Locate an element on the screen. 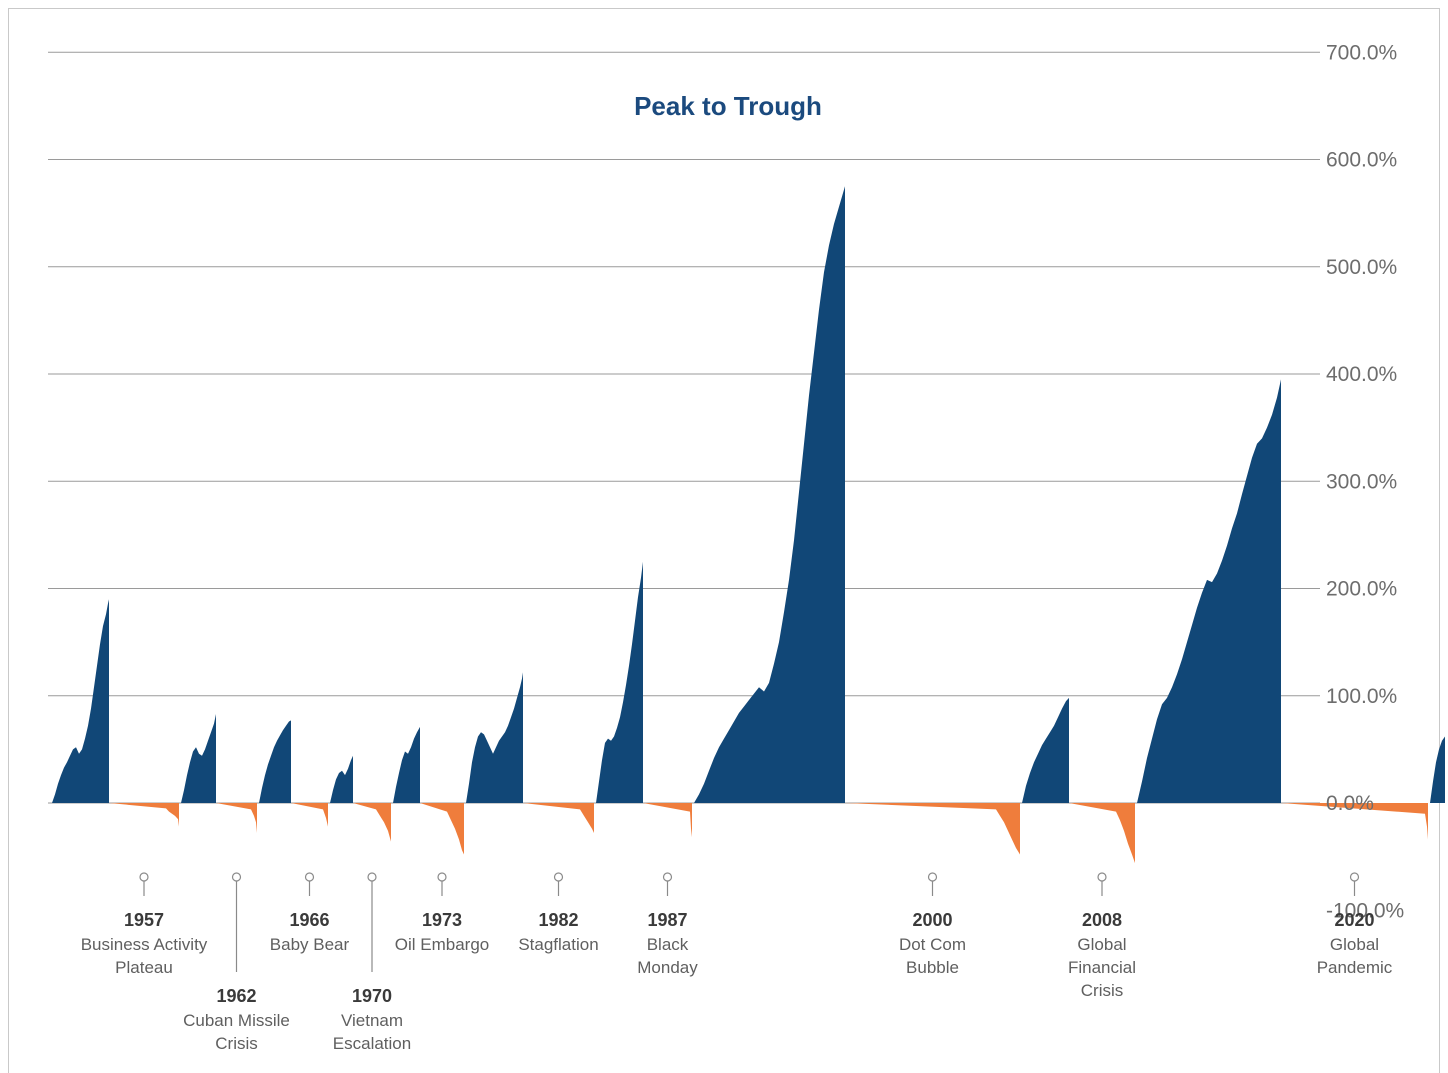 Image resolution: width=1448 pixels, height=1073 pixels. event-description: Cuban Missile is located at coordinates (236, 1020).